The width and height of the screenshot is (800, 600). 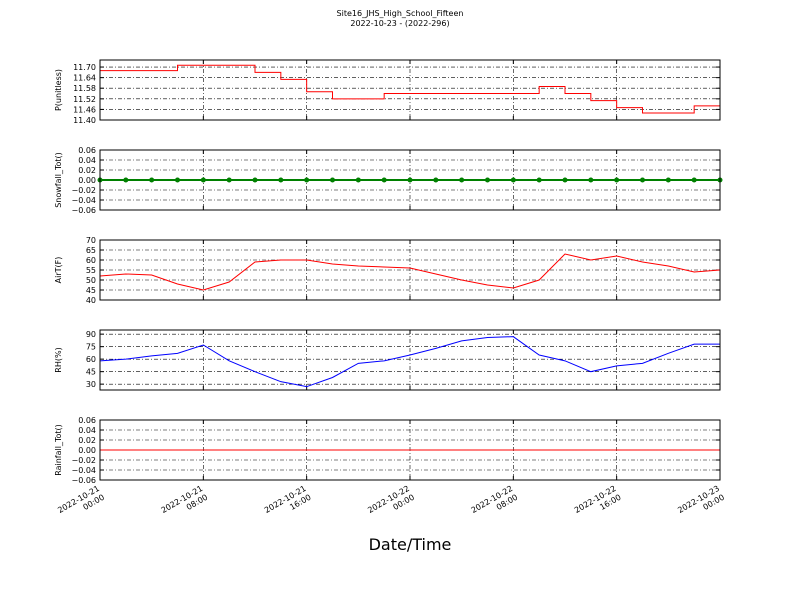 What do you see at coordinates (84, 67) in the screenshot?
I see `y-tick-label: 11.70` at bounding box center [84, 67].